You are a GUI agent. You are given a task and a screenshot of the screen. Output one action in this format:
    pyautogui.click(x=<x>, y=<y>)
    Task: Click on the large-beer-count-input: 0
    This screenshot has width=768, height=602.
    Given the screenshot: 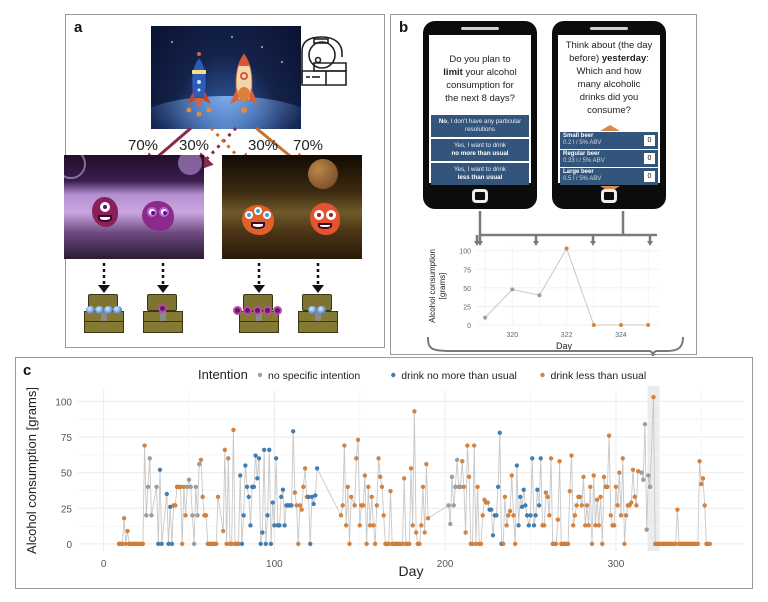 What is the action you would take?
    pyautogui.click(x=649, y=176)
    